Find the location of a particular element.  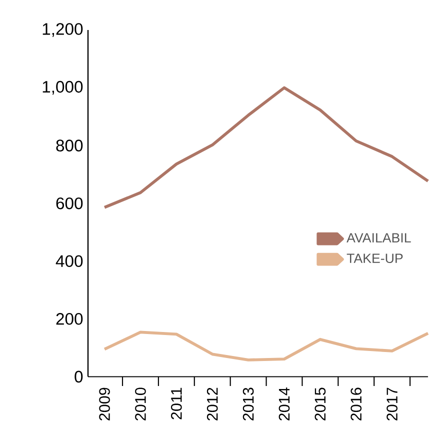

legend-label: AVAILABIL is located at coordinates (378, 237).